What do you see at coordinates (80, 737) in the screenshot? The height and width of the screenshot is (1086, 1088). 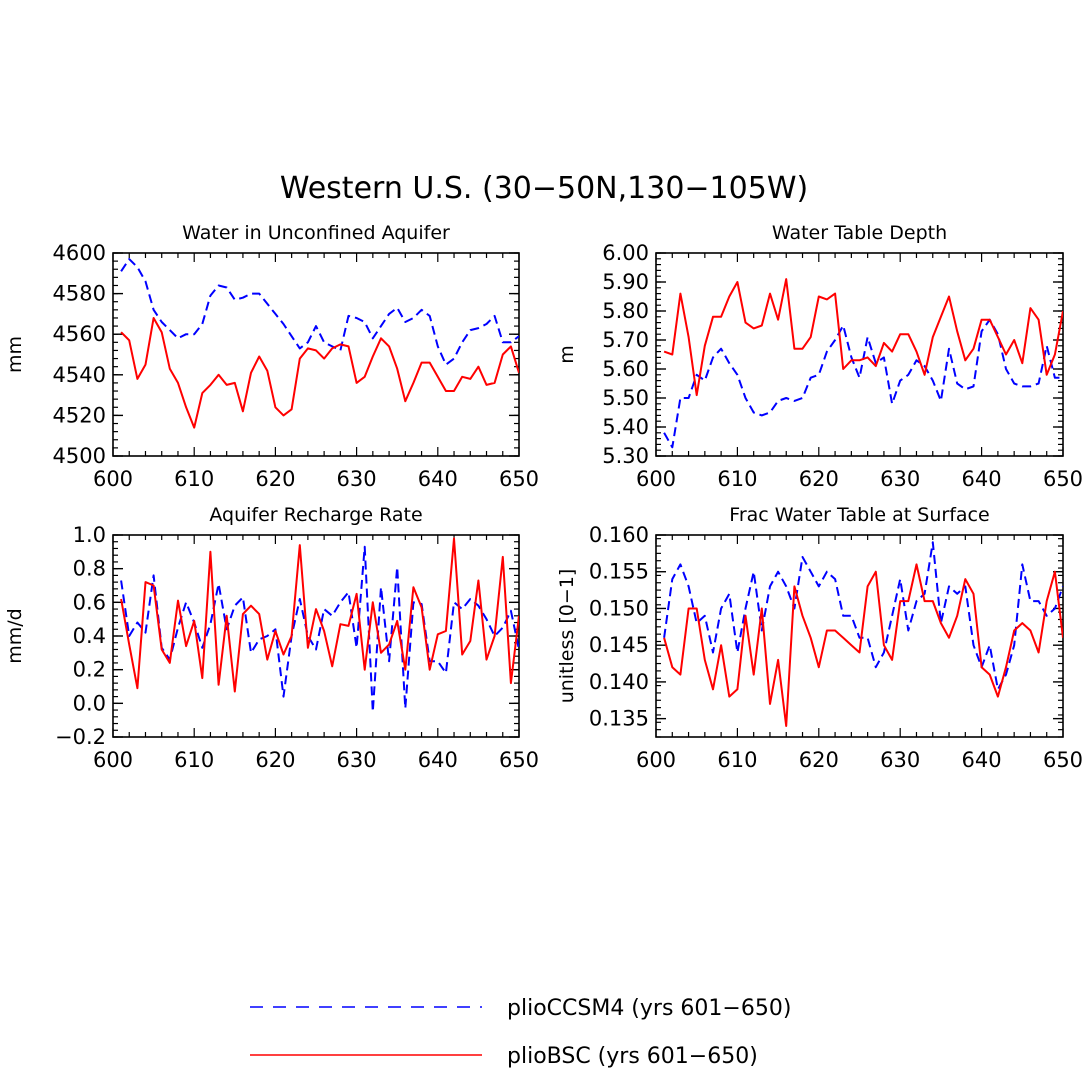 I see `y-tick-label: −0.2` at bounding box center [80, 737].